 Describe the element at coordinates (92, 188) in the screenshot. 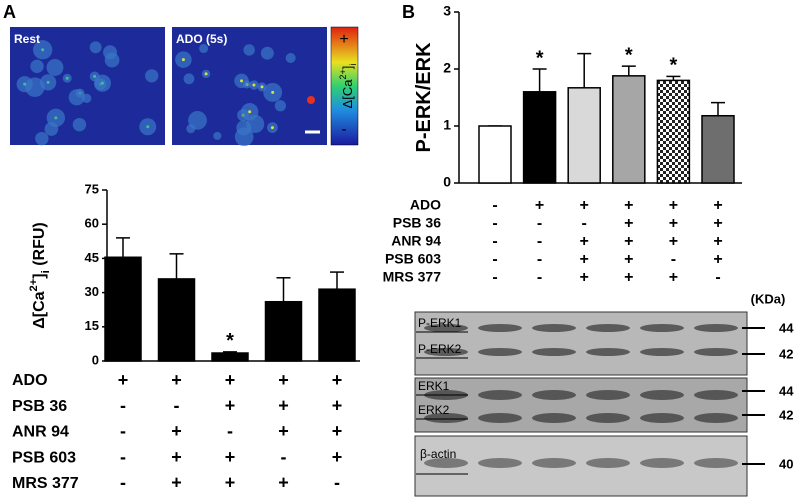

I see `y-tick-label: 75` at that location.